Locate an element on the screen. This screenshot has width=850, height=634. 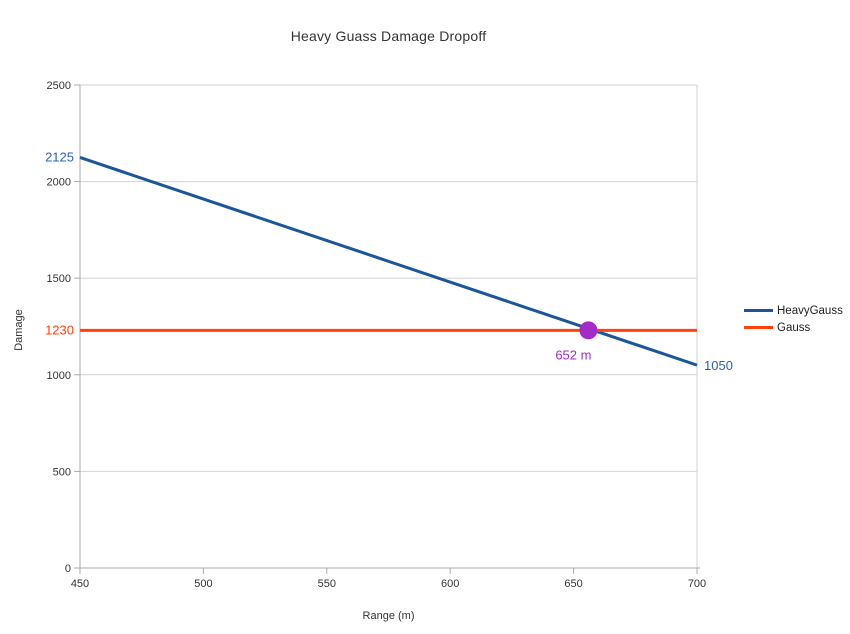
intersection-marker is located at coordinates (588, 330).